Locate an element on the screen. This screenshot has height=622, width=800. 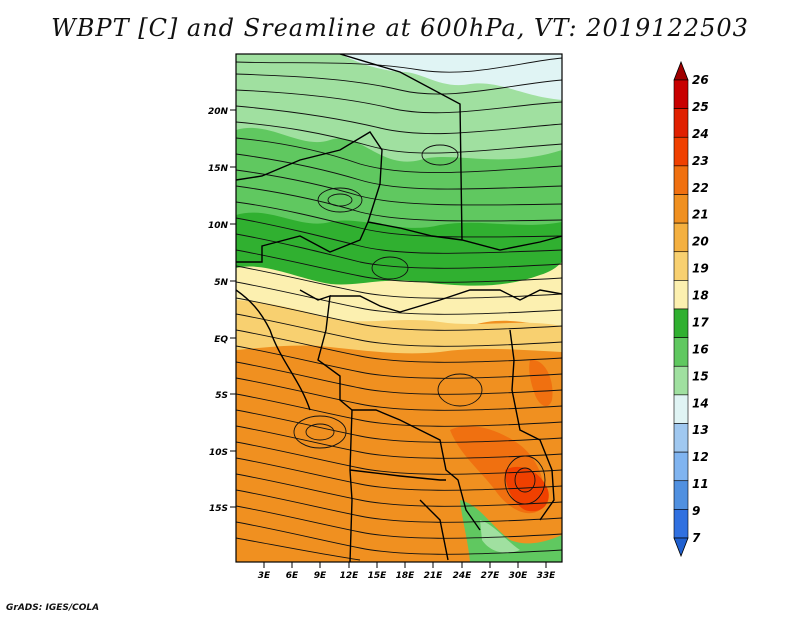
colorbar-label: 19 is located at coordinates (700, 269).